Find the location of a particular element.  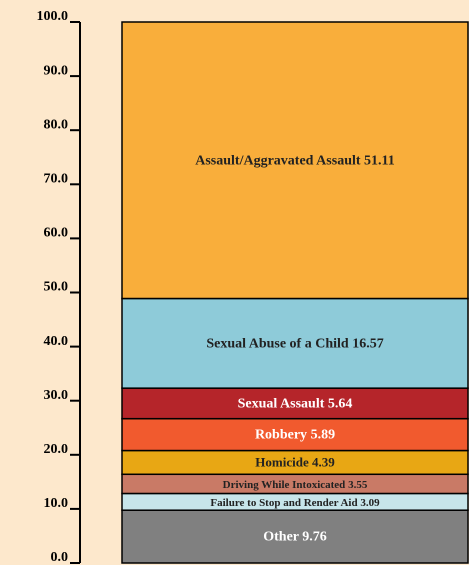

segment-label: Sexual Assault 5.64 is located at coordinates (295, 404).